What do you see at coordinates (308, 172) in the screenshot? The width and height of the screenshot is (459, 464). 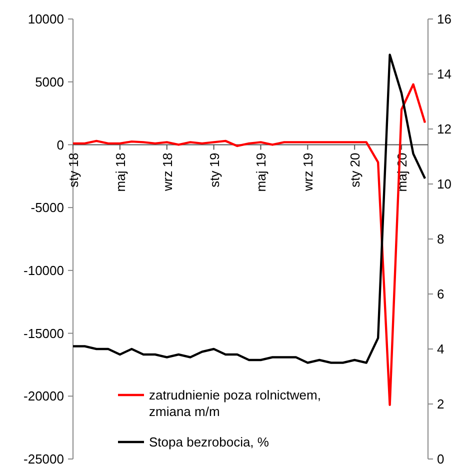 I see `x-tick-label: wrz 19` at bounding box center [308, 172].